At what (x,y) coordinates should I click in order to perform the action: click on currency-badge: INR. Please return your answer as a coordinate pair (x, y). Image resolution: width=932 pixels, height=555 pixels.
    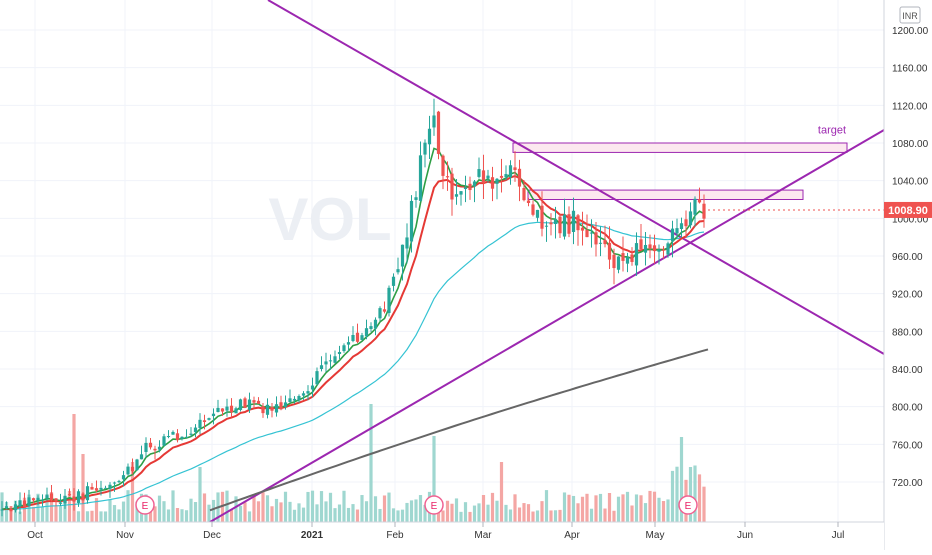
    Looking at the image, I should click on (910, 16).